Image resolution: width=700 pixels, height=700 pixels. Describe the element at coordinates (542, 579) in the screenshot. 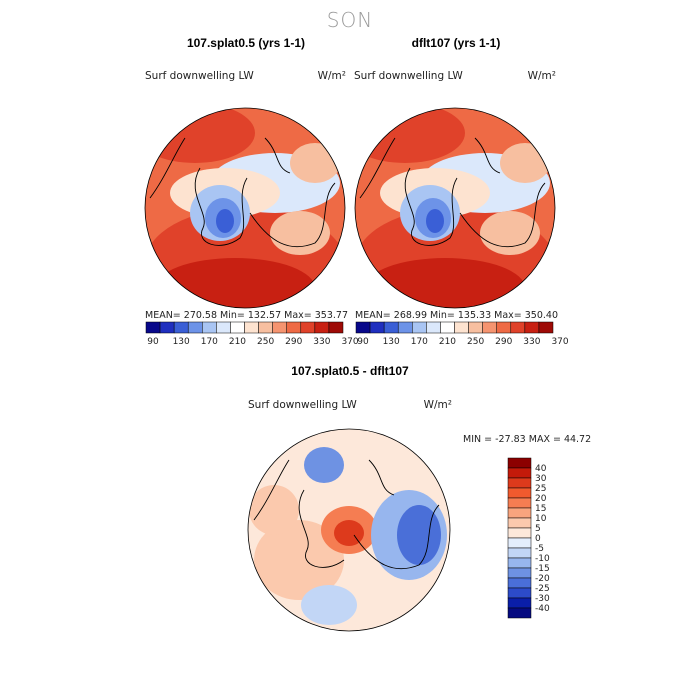

I see `colorbar-tick-label: -20` at that location.